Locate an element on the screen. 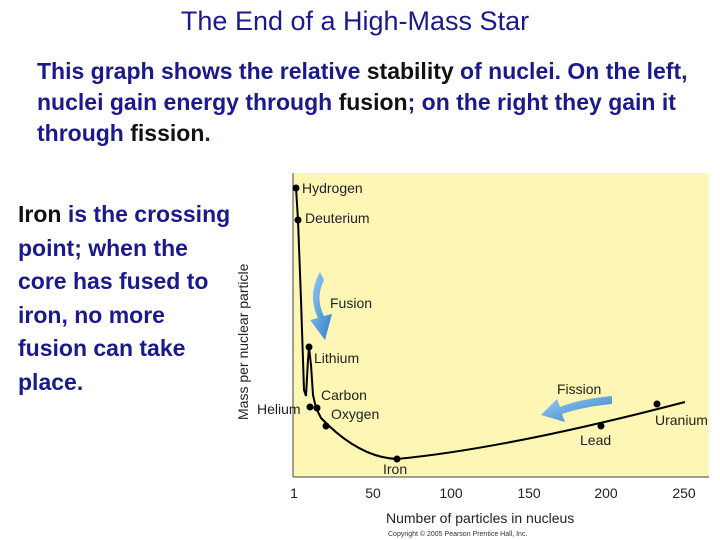  fission-arrow is located at coordinates (576, 409).